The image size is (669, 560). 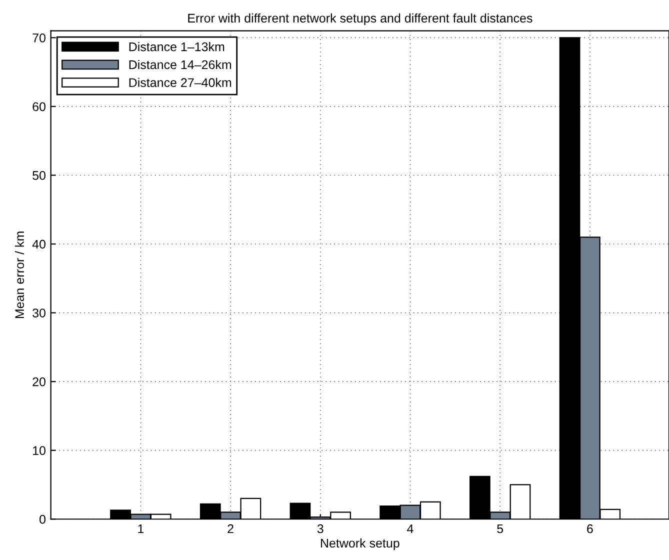 What do you see at coordinates (39, 450) in the screenshot?
I see `y-tick-label: 10` at bounding box center [39, 450].